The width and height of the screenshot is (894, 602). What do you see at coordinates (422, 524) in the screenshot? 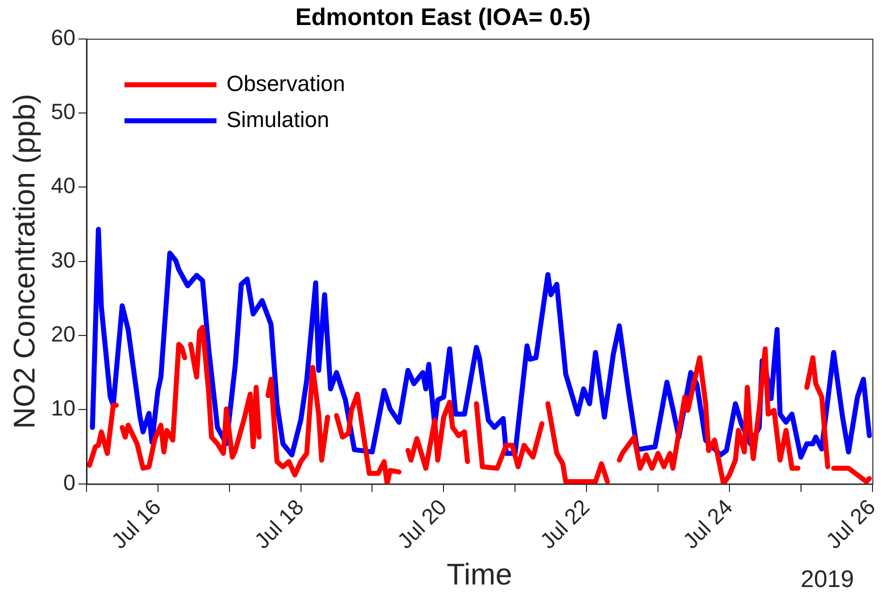
I see `x-tick-label: Jul 20` at bounding box center [422, 524].